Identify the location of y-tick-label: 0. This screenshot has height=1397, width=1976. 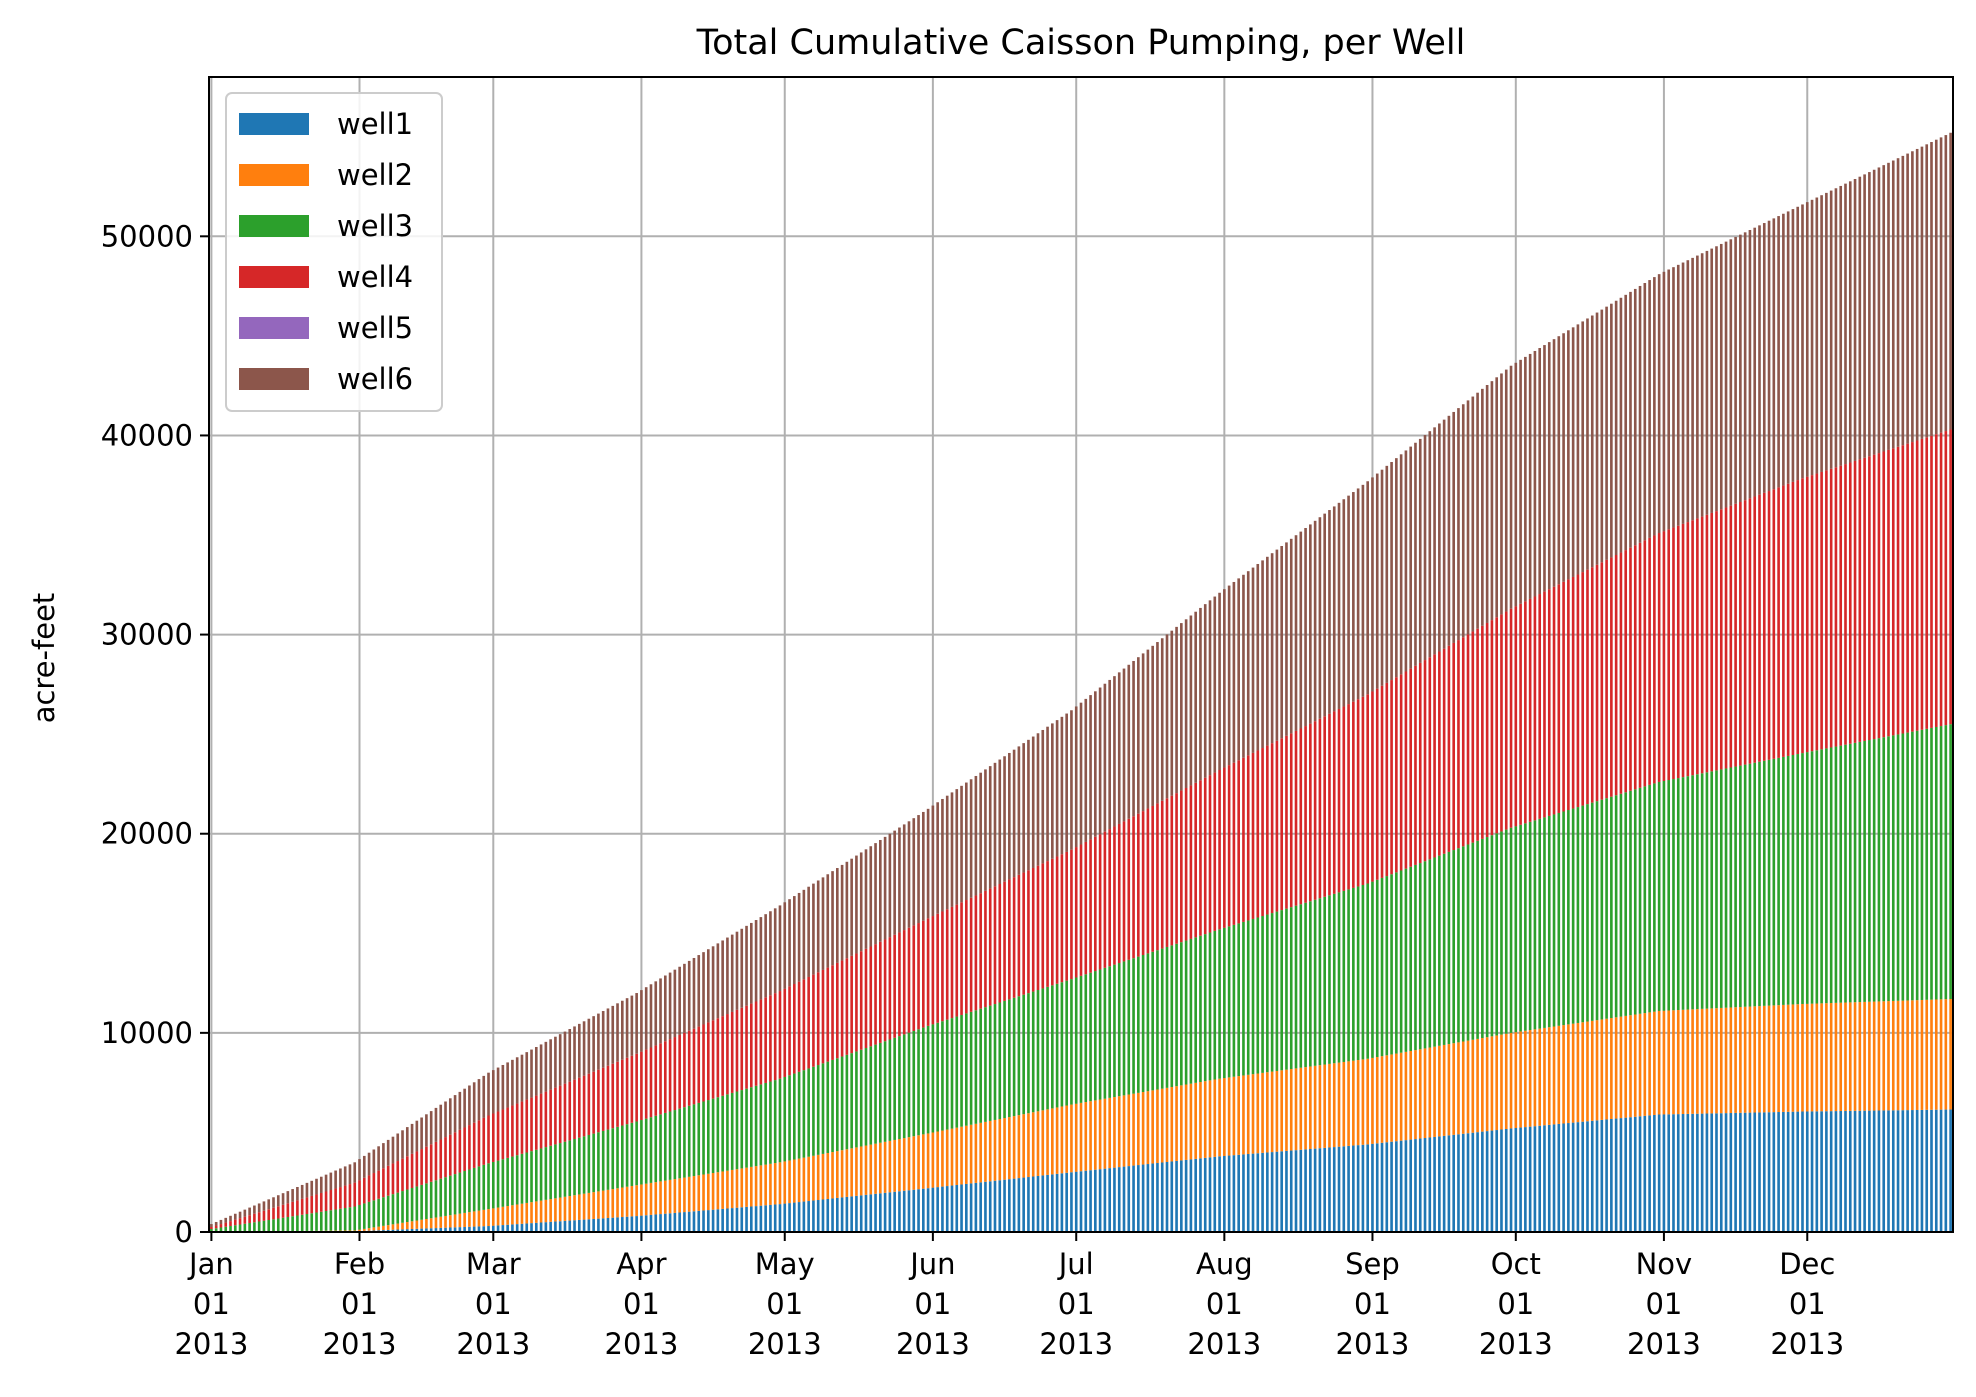
(184, 1232).